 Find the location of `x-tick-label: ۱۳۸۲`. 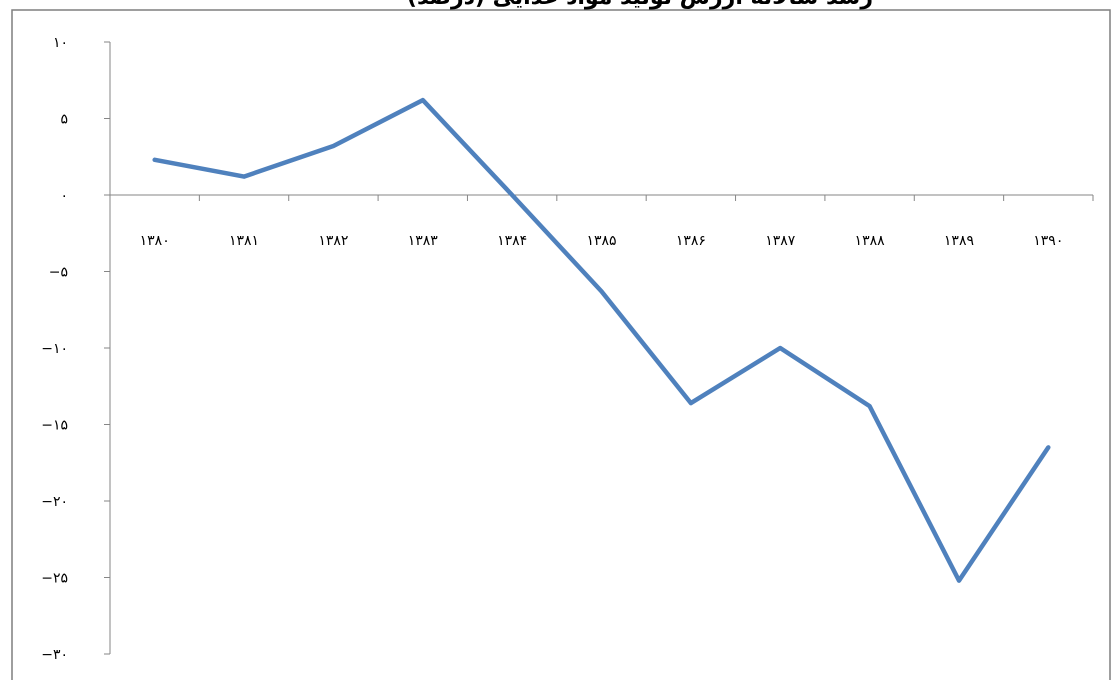

x-tick-label: ۱۳۸۲ is located at coordinates (333, 241).